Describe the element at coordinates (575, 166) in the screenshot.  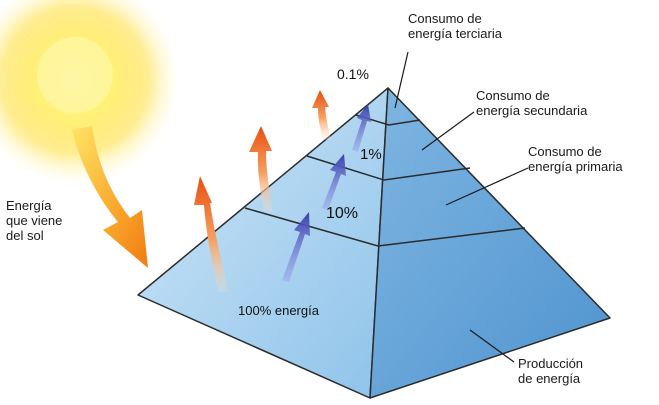
I see `primary-label-line2: energía primaria` at that location.